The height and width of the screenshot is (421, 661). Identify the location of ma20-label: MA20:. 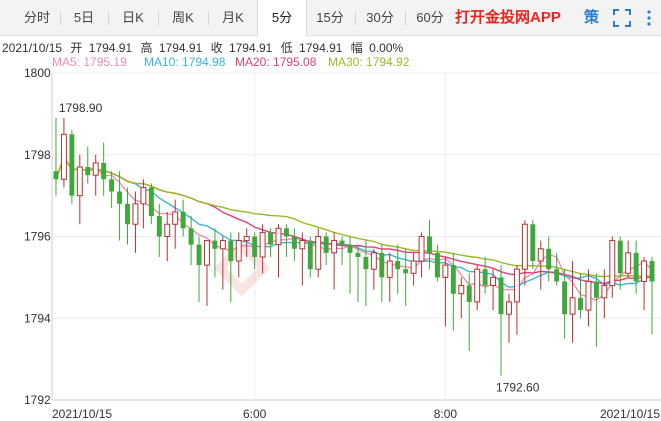
(252, 62).